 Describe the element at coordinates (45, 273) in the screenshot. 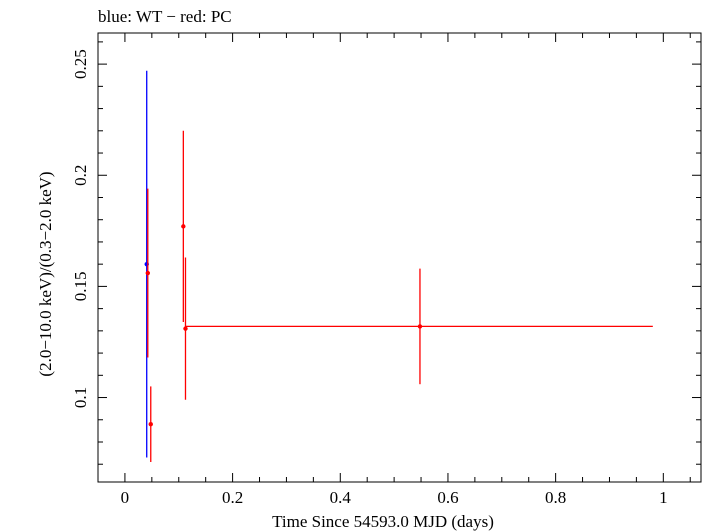

I see `y-axis-label: (2.0−10.0 keV)/(0.3−2.0 keV)` at that location.